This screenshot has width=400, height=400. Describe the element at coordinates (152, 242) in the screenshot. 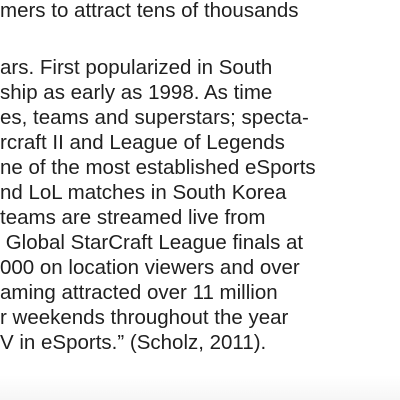

I see `text-line-9: Global StarCraft League finals at` at that location.